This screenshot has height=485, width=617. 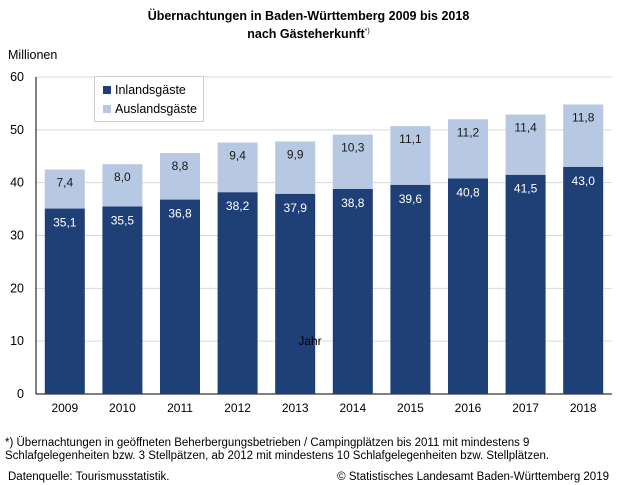 I want to click on bar-foreign-2013, so click(x=295, y=167).